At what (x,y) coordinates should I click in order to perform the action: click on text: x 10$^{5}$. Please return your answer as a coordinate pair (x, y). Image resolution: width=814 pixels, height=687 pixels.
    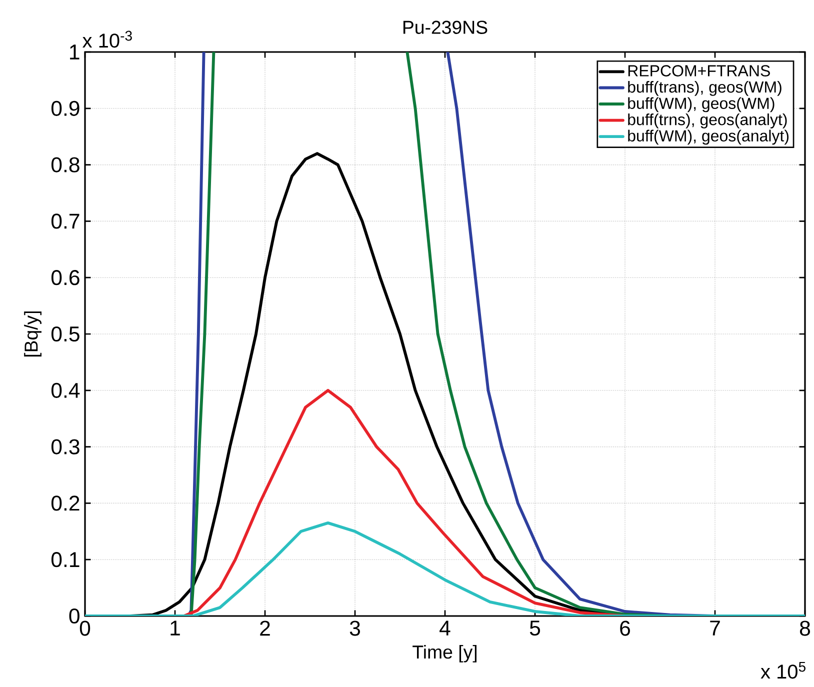
    Looking at the image, I should click on (783, 670).